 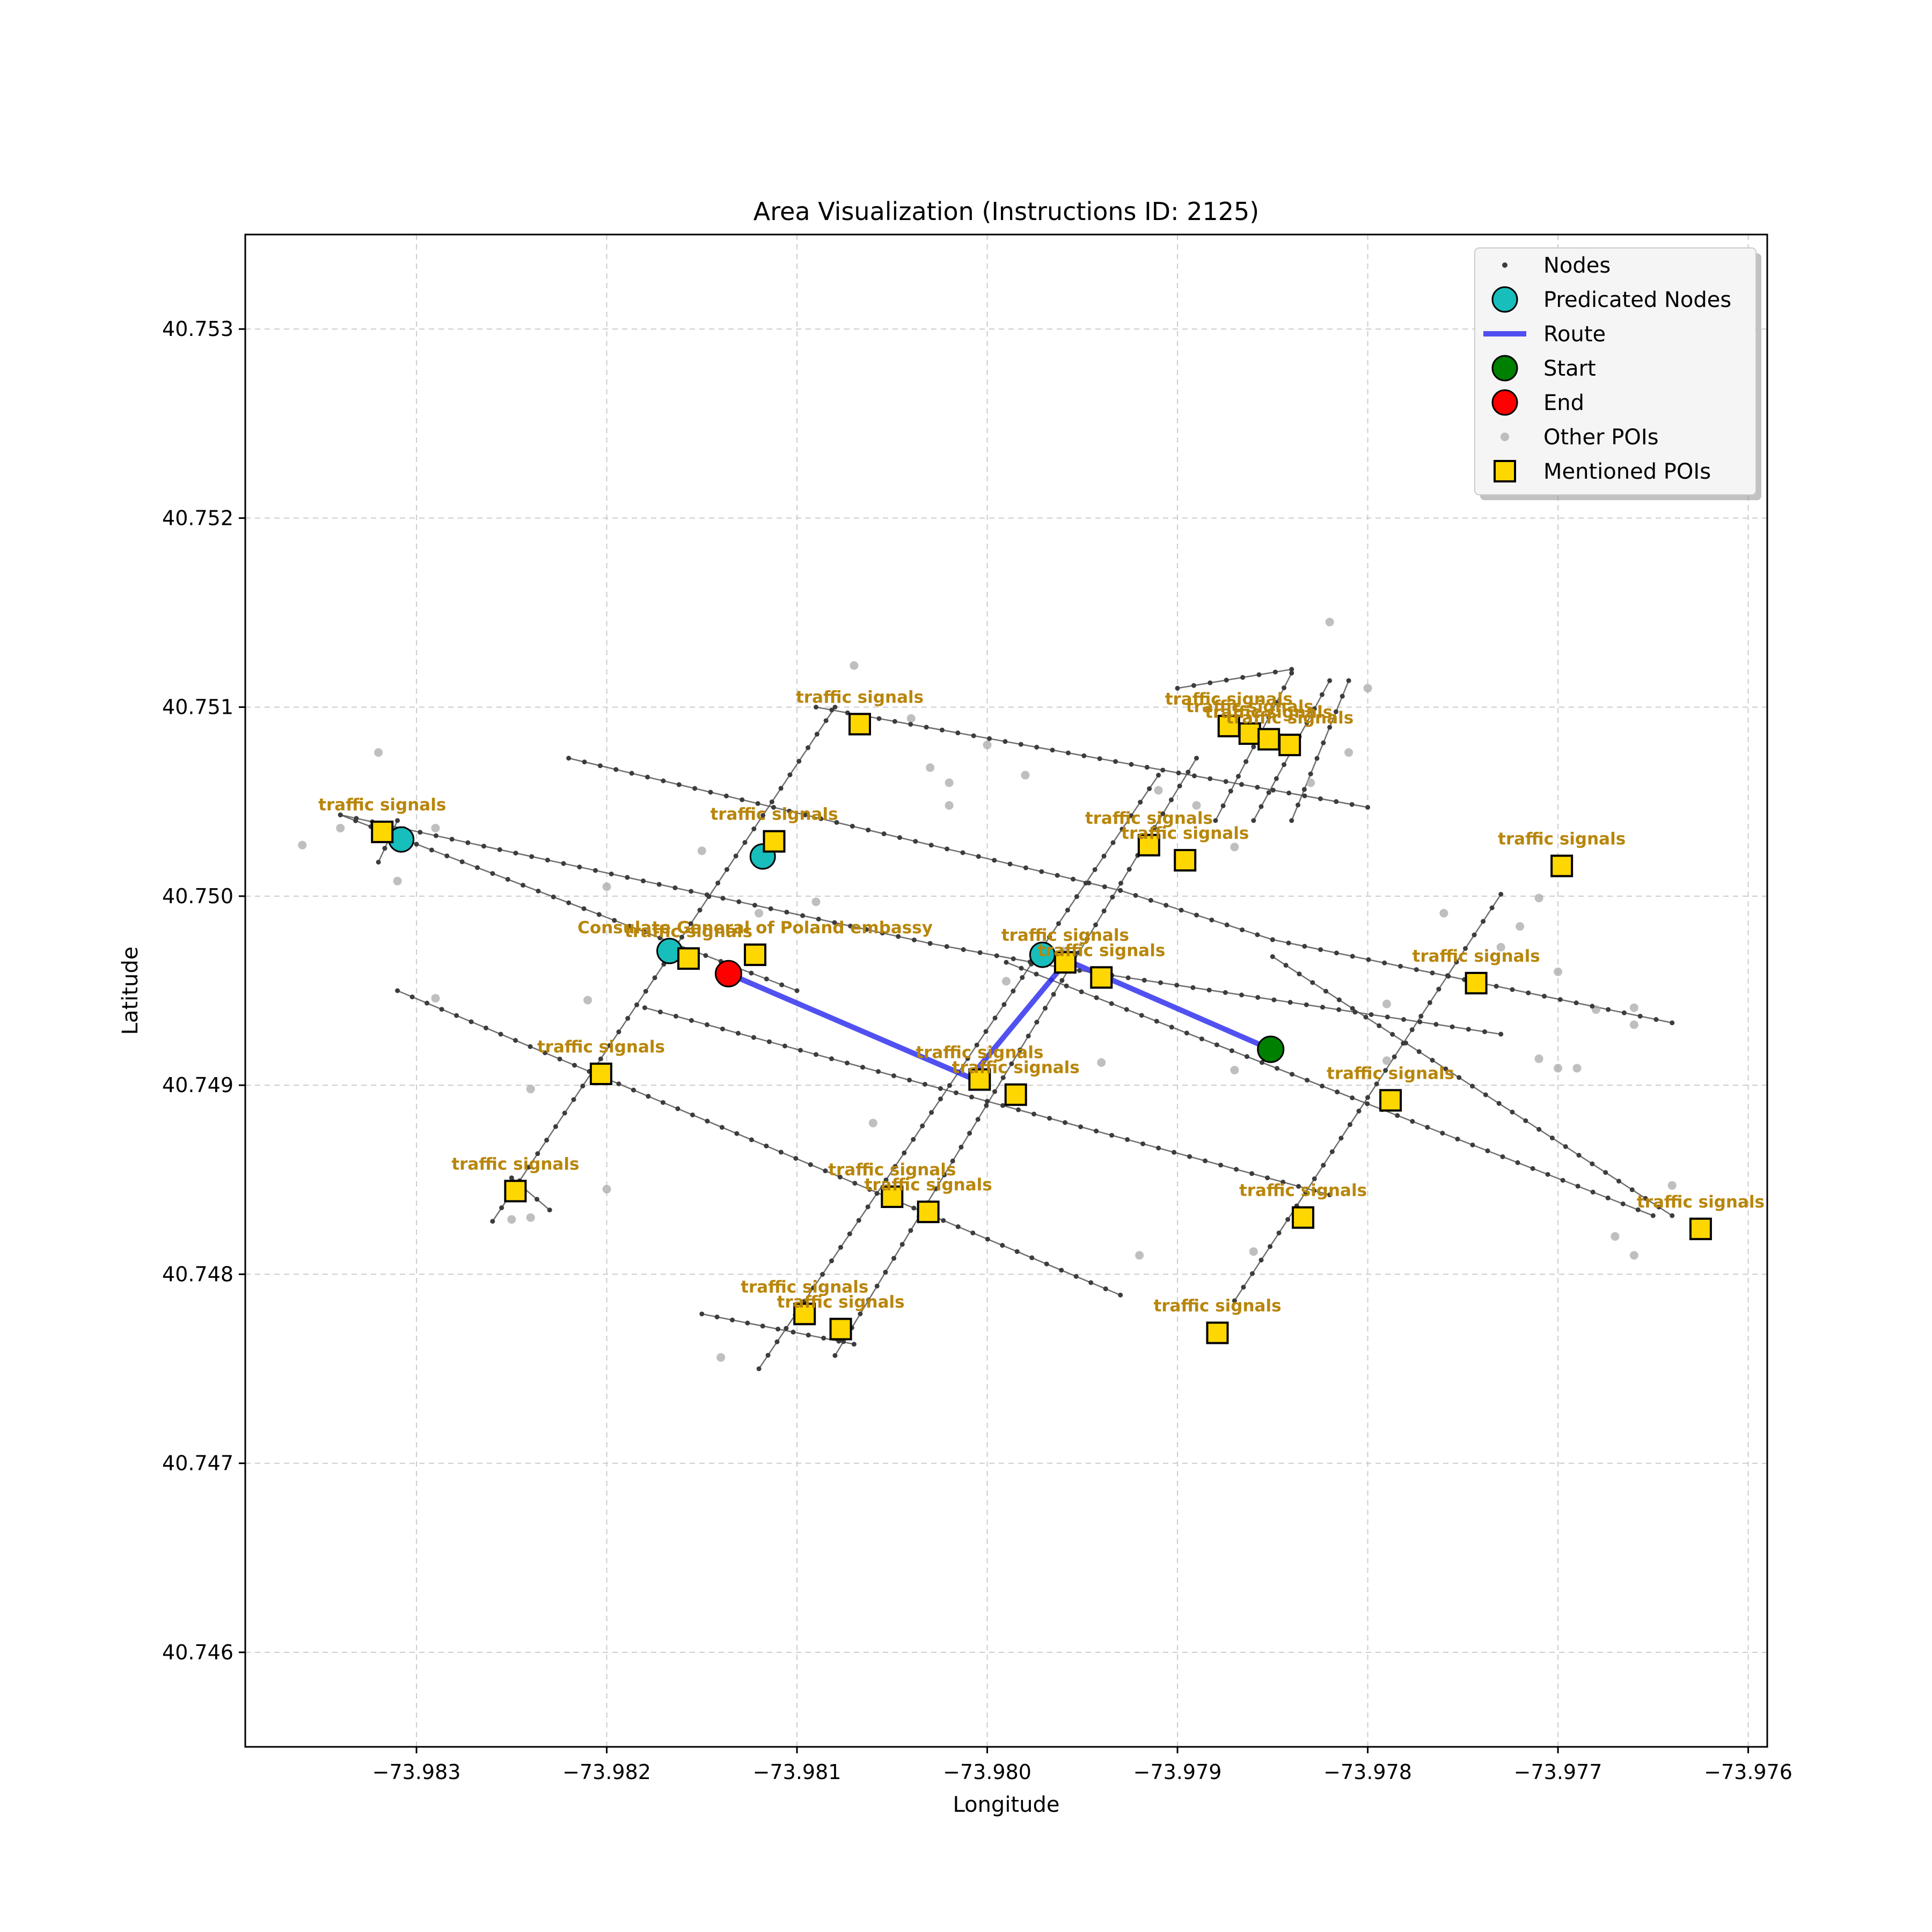 What do you see at coordinates (1563, 403) in the screenshot?
I see `legend-label: End` at bounding box center [1563, 403].